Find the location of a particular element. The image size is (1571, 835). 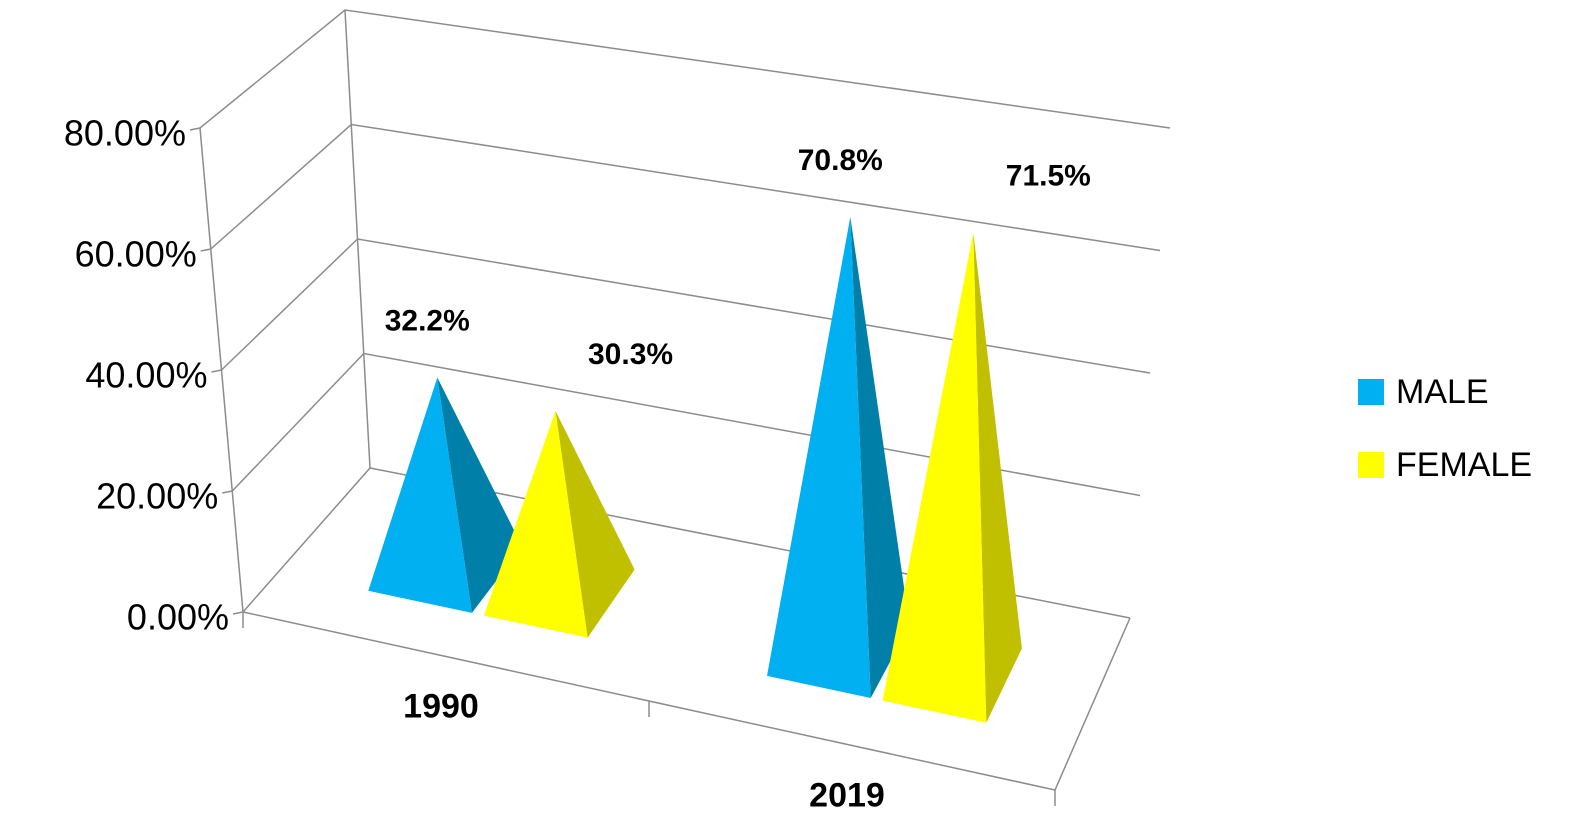

y-tick-label: 20.00% is located at coordinates (157, 496).